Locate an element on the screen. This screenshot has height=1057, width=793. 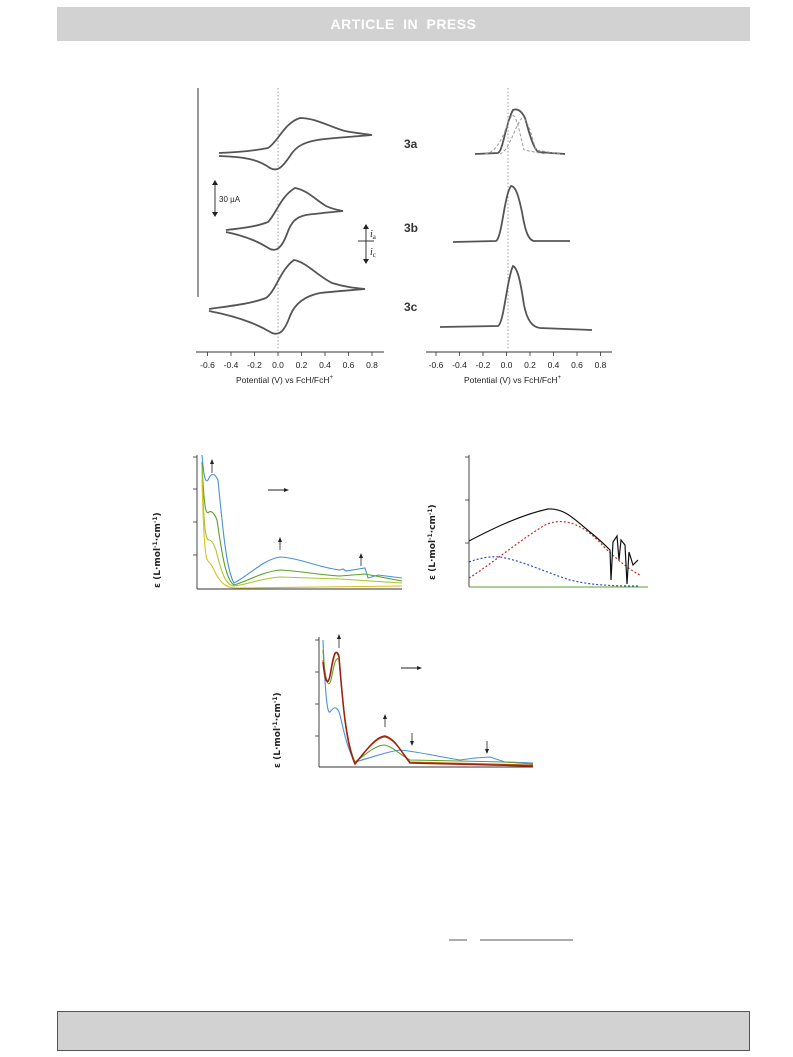
uv-left-arrows is located at coordinates (286, 512).